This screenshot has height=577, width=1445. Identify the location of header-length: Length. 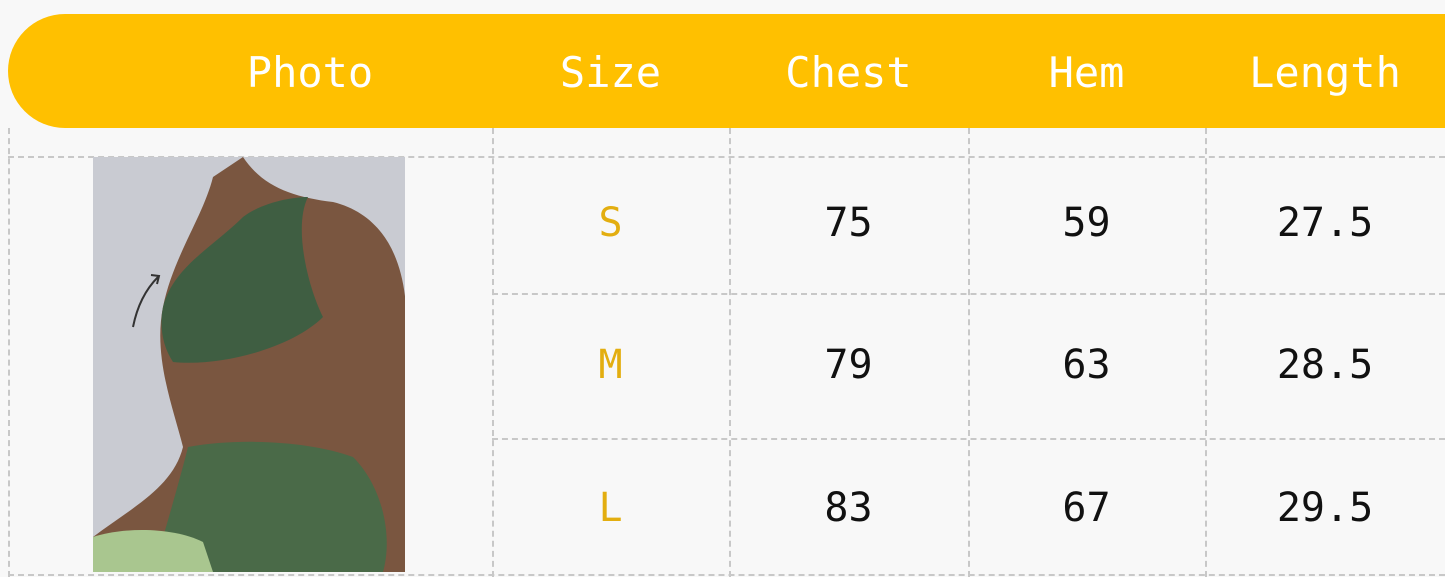
(1325, 72).